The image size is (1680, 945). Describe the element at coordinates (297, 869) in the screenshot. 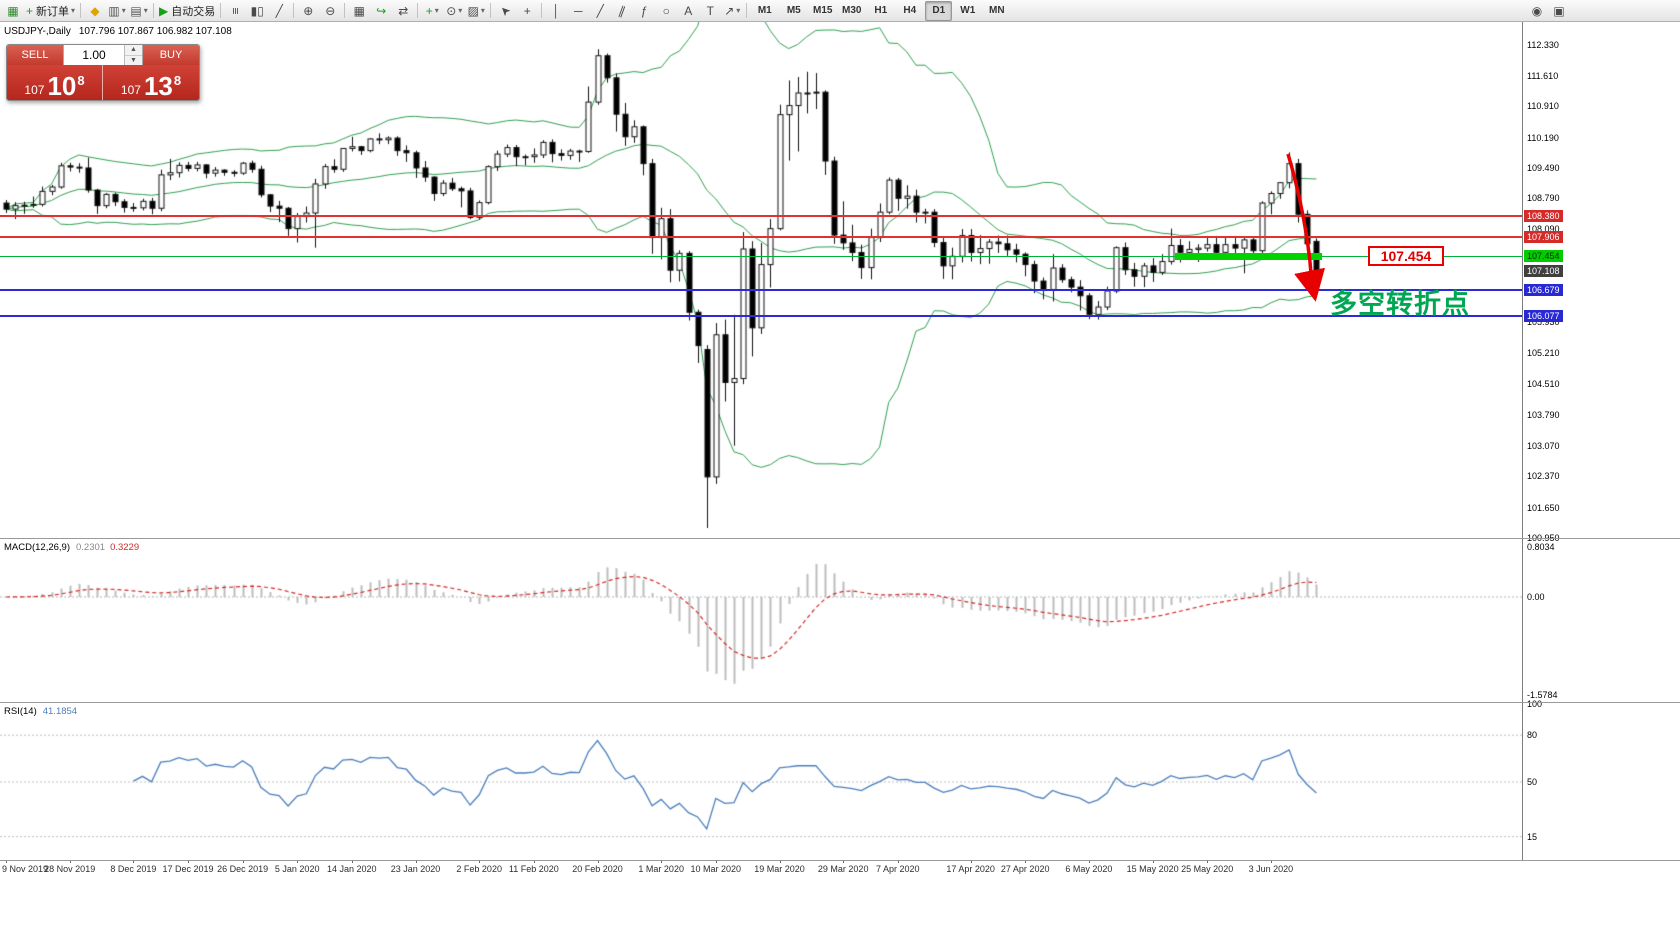

I see `time-axis-label: 5 Jan 2020` at that location.